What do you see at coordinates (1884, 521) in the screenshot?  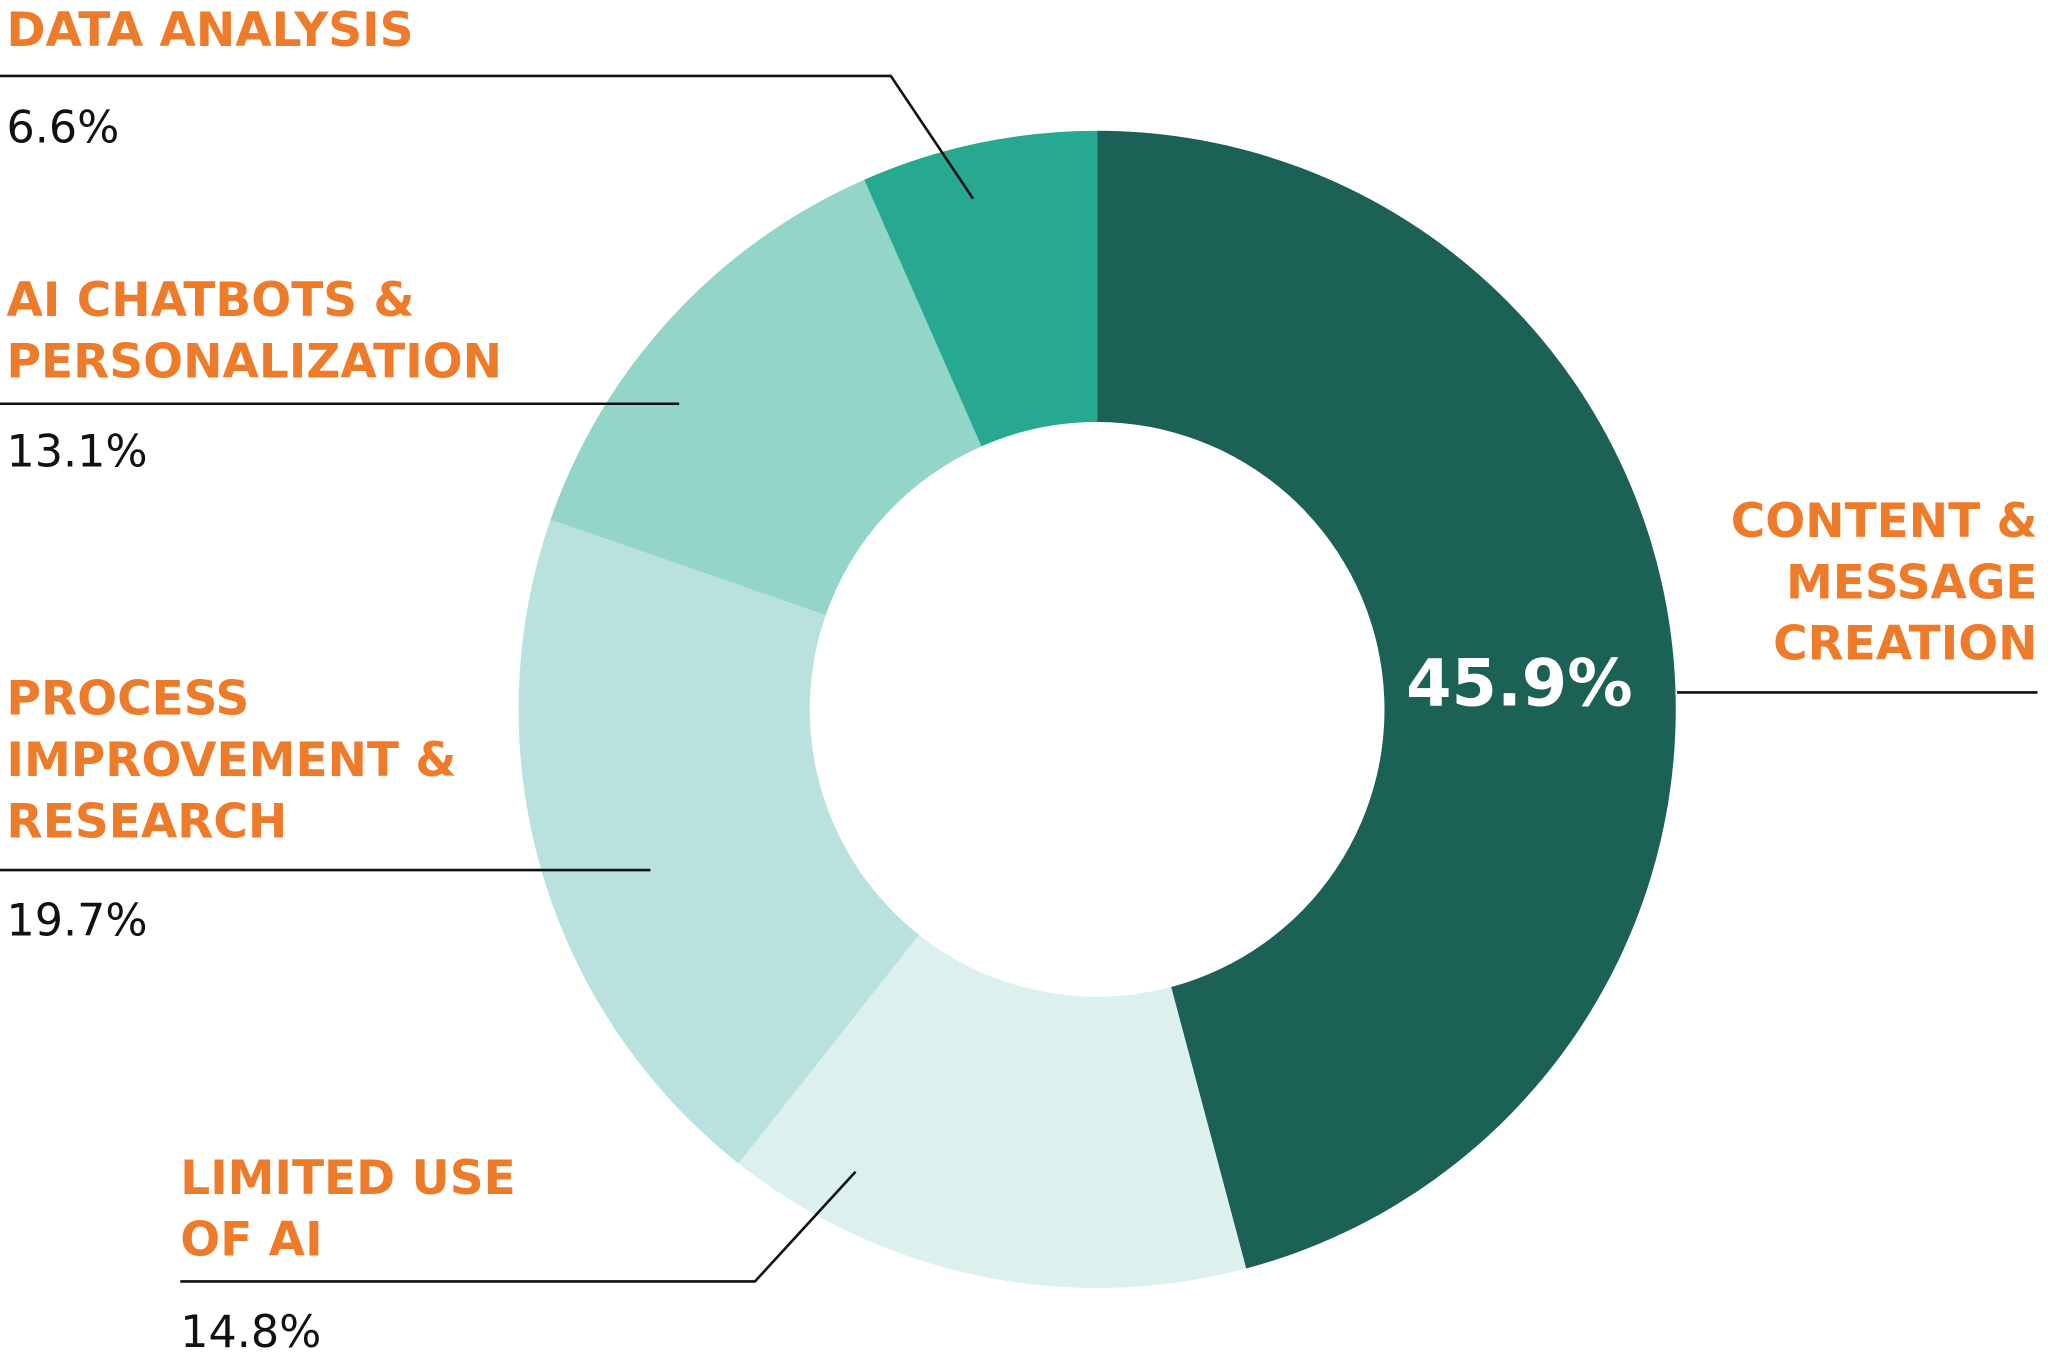 I see `category-label: CONTENT &` at bounding box center [1884, 521].